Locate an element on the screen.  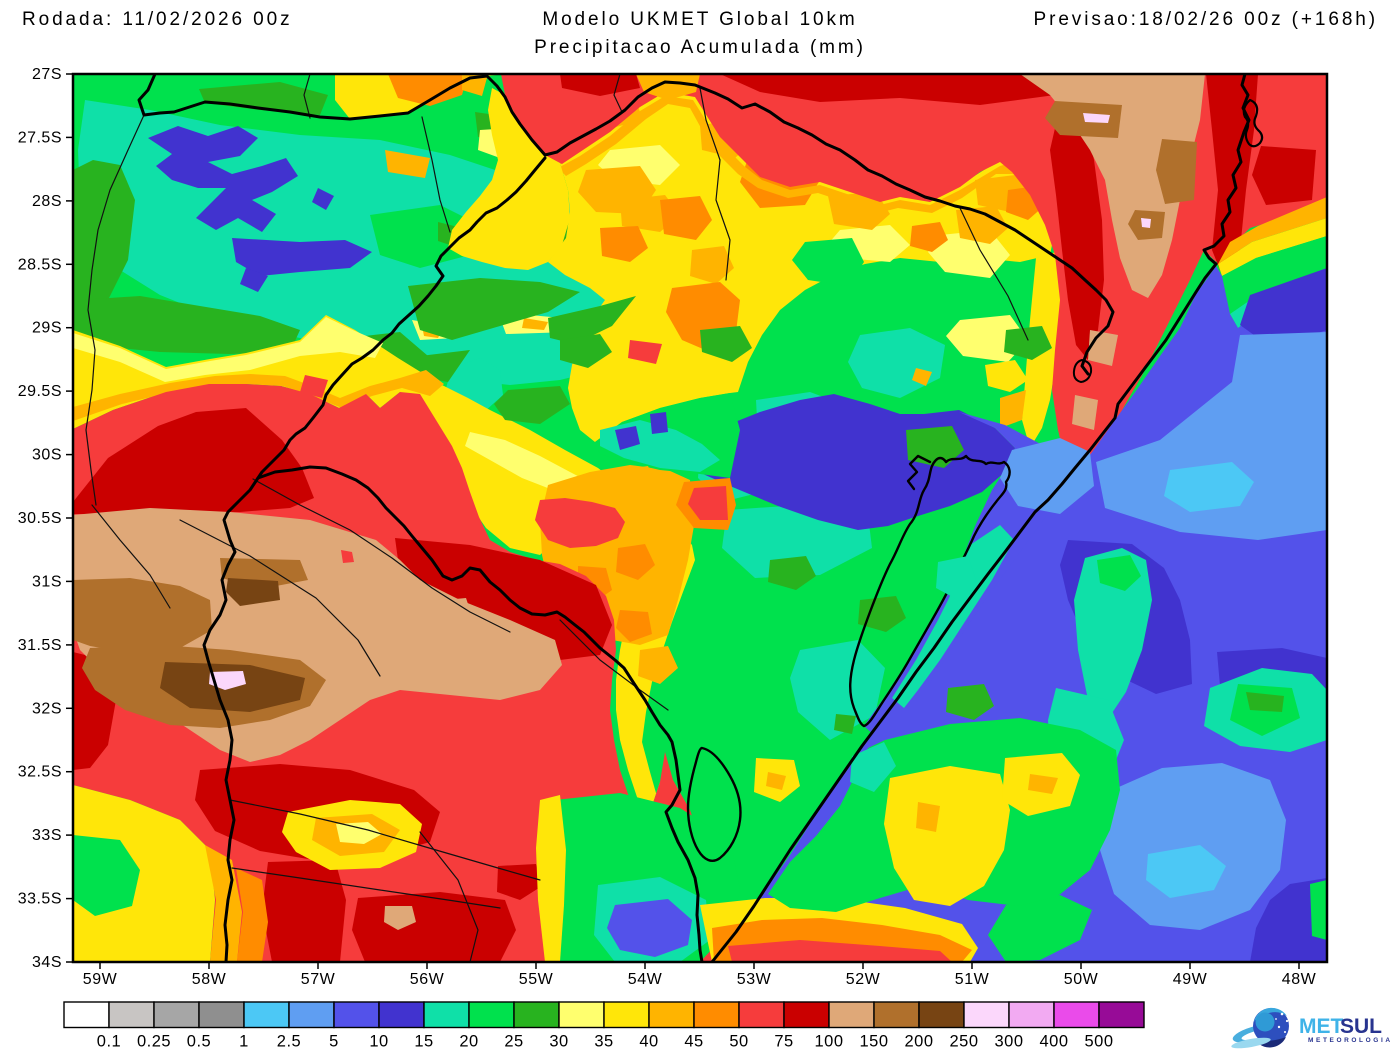
svg-text: 33S is located at coordinates (47, 835).